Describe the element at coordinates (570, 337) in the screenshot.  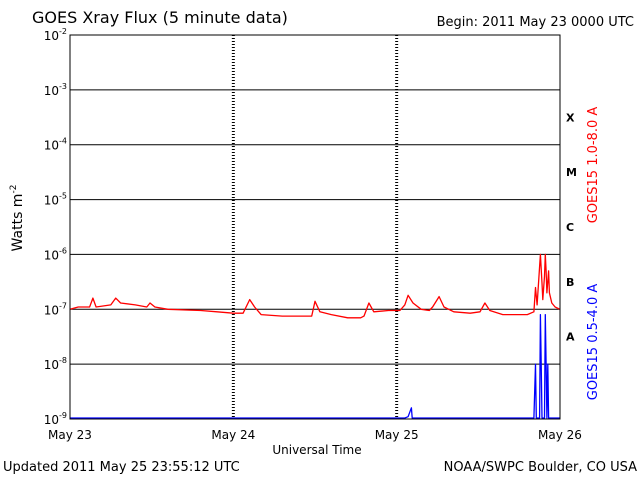
I see `flare-class-label: A` at that location.